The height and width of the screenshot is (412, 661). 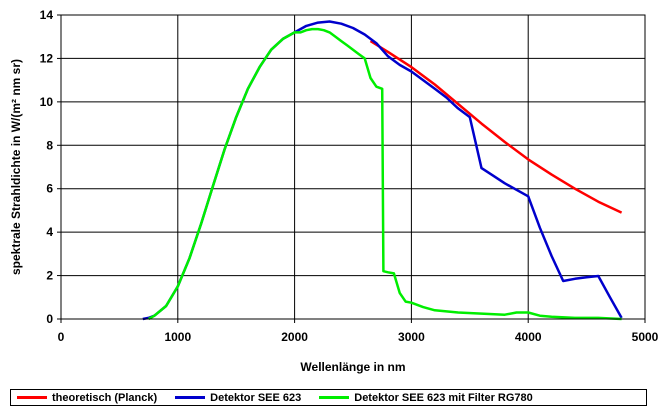 I want to click on y-tick-label: 10, so click(x=47, y=102).